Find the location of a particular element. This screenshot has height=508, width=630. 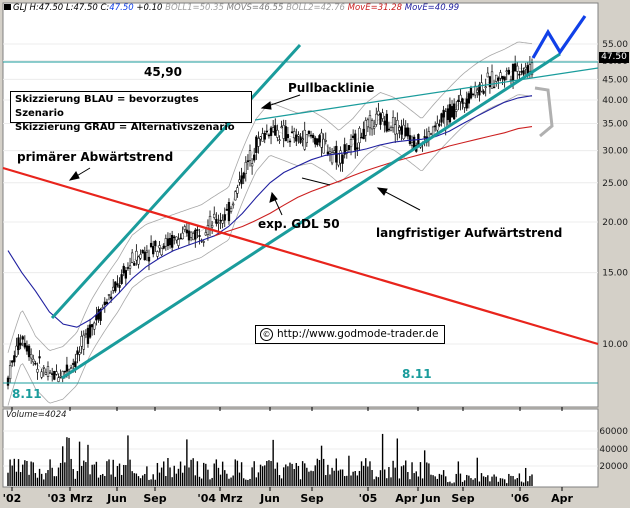

gdl200-line is located at coordinates (373, 181).